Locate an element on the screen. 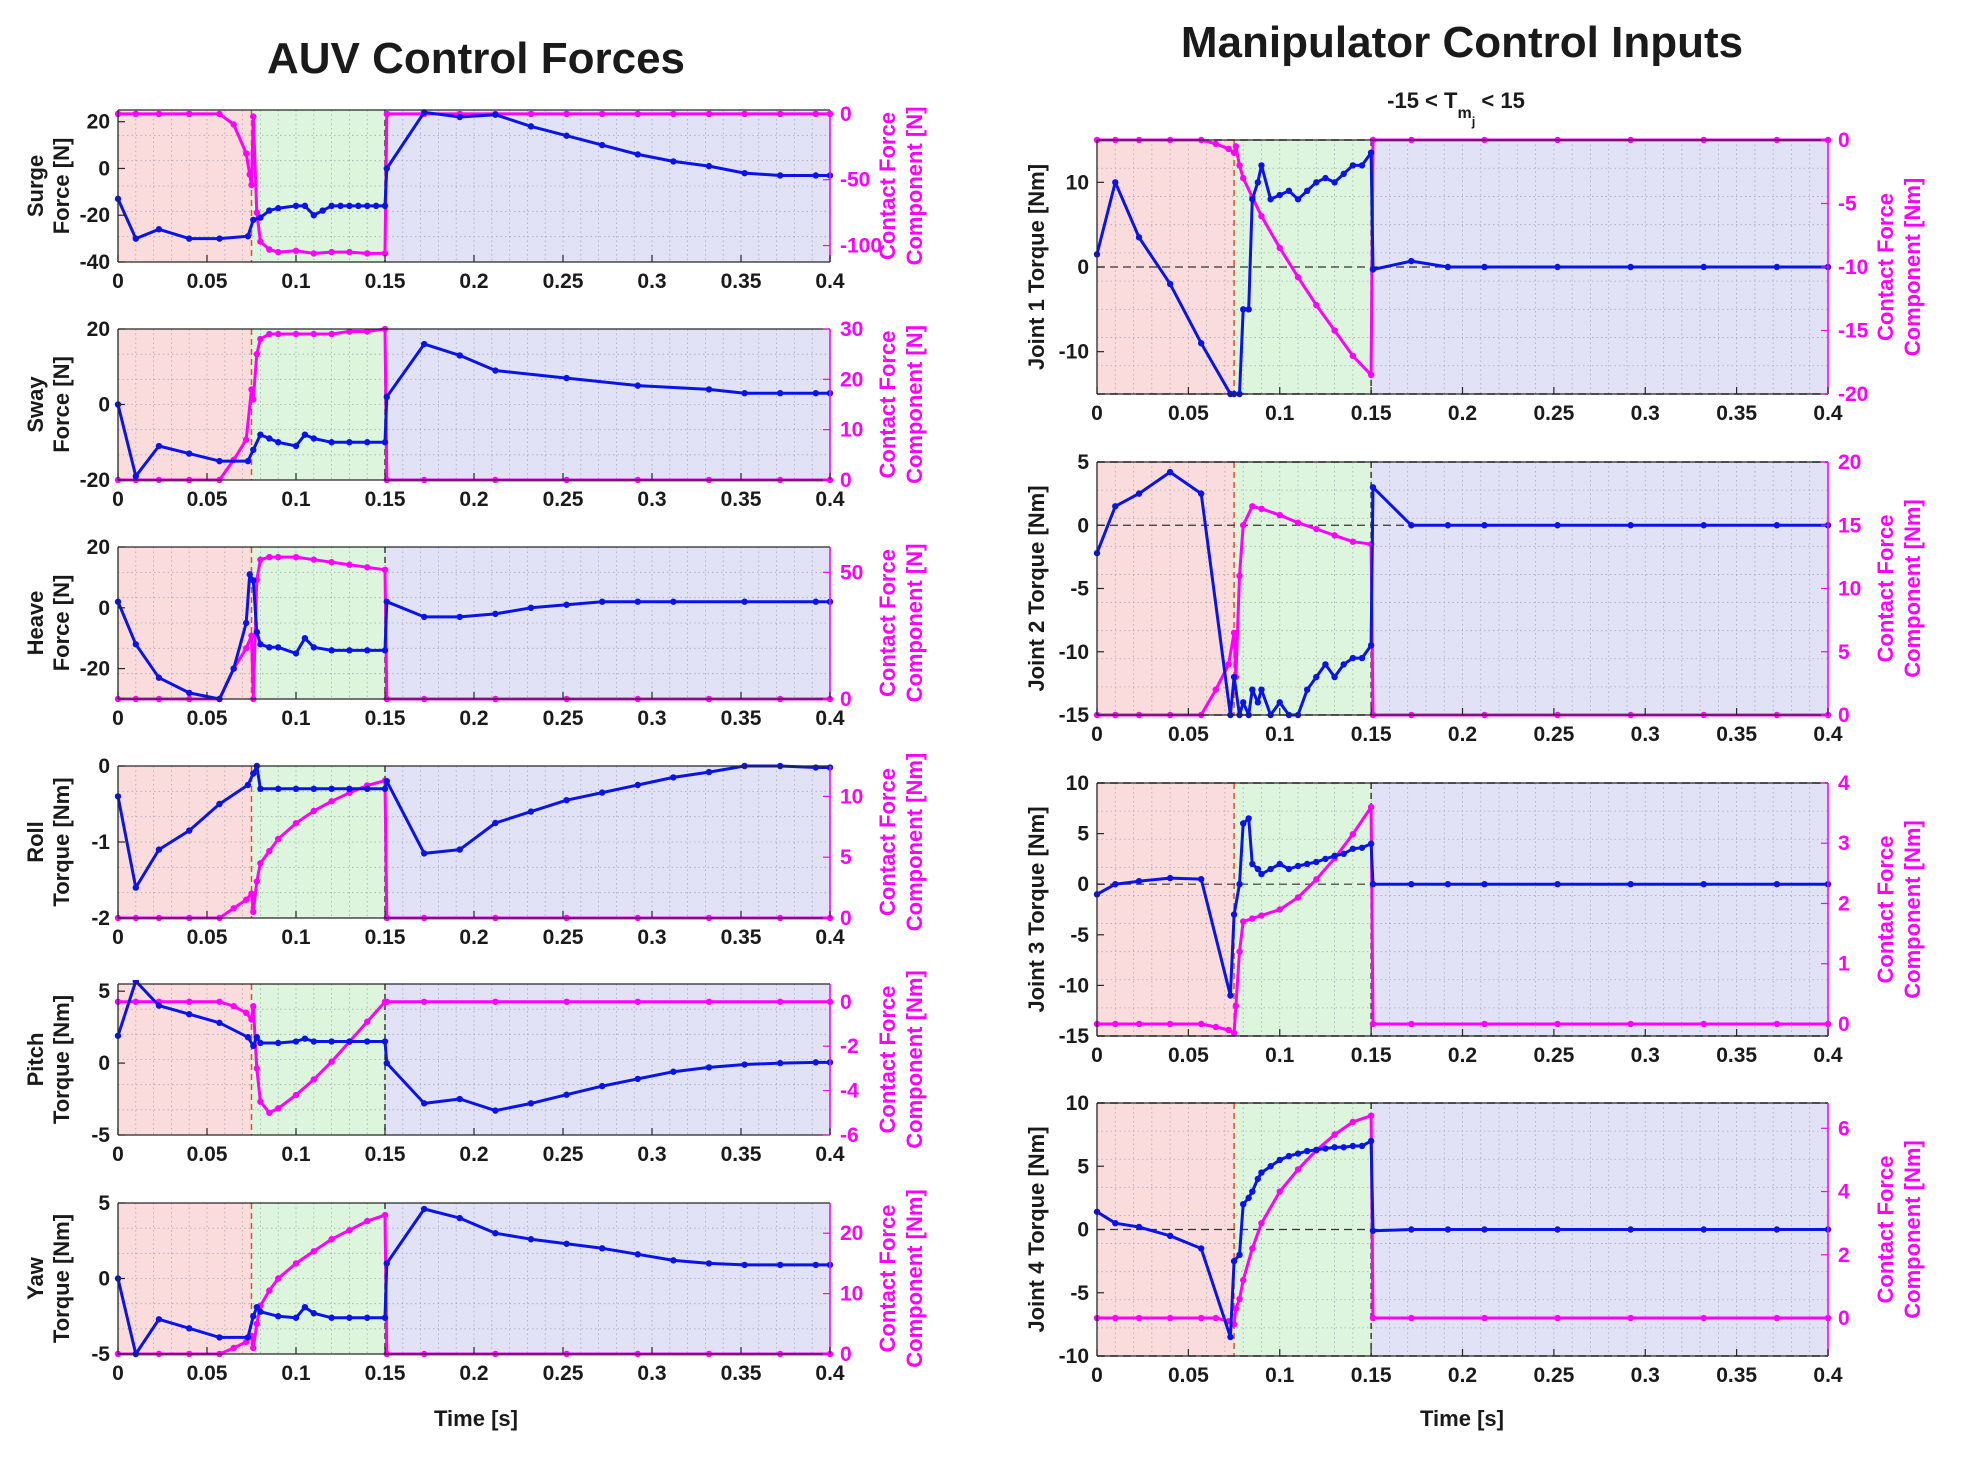 The width and height of the screenshot is (1961, 1459). x-tick-label: 0.05 is located at coordinates (207, 281).